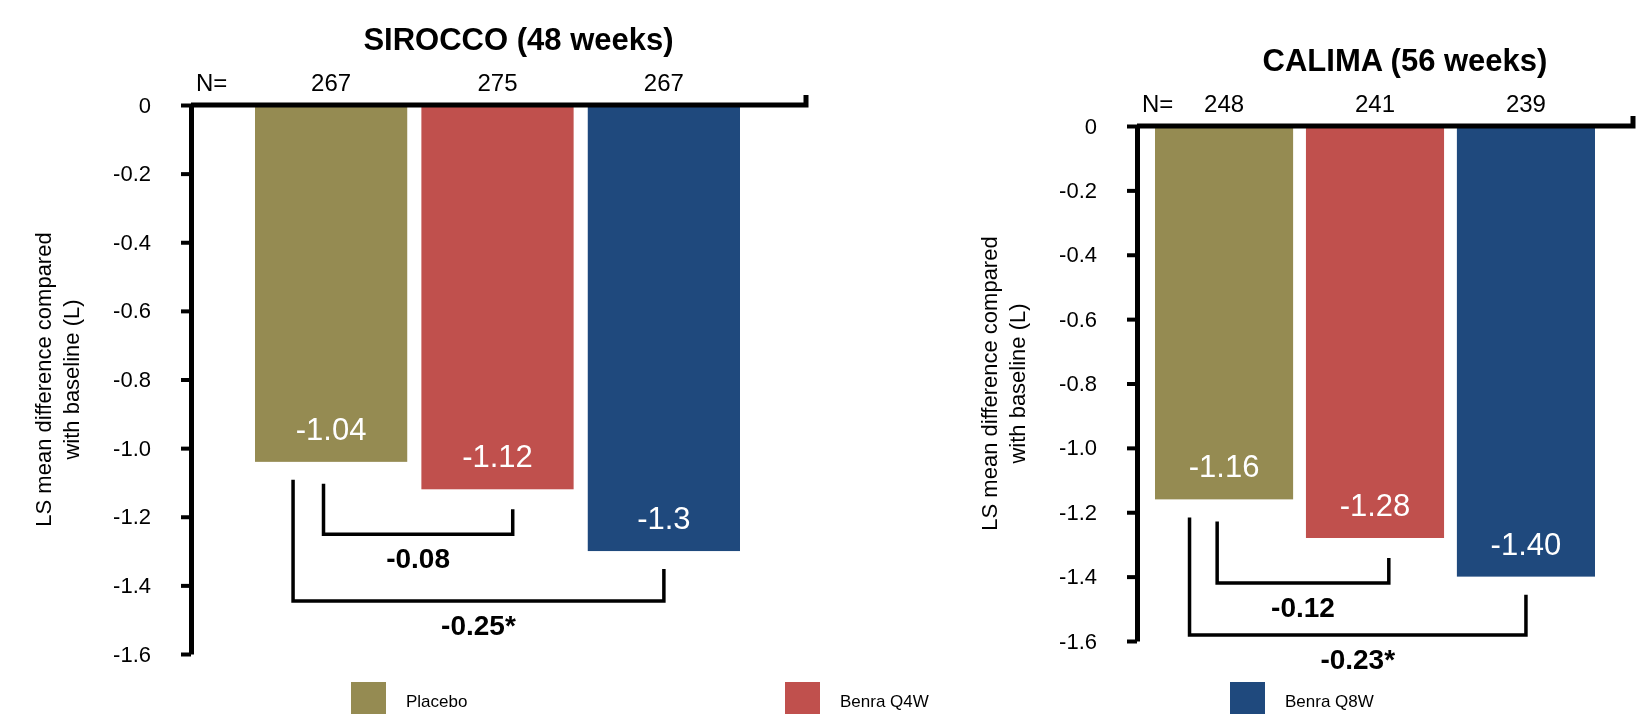 Image resolution: width=1641 pixels, height=717 pixels. What do you see at coordinates (1526, 544) in the screenshot?
I see `data-label: -1.40` at bounding box center [1526, 544].